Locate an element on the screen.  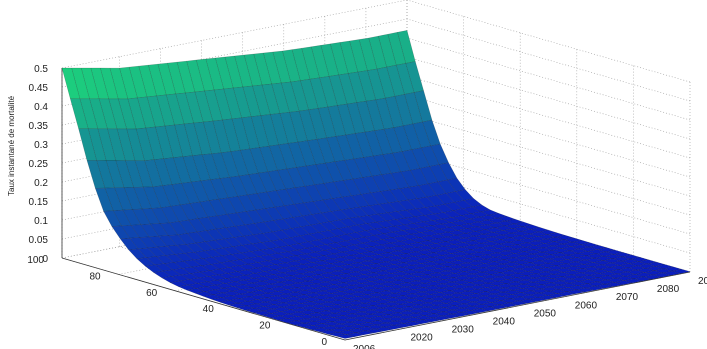
year-tick-label: 209 is located at coordinates (702, 281).